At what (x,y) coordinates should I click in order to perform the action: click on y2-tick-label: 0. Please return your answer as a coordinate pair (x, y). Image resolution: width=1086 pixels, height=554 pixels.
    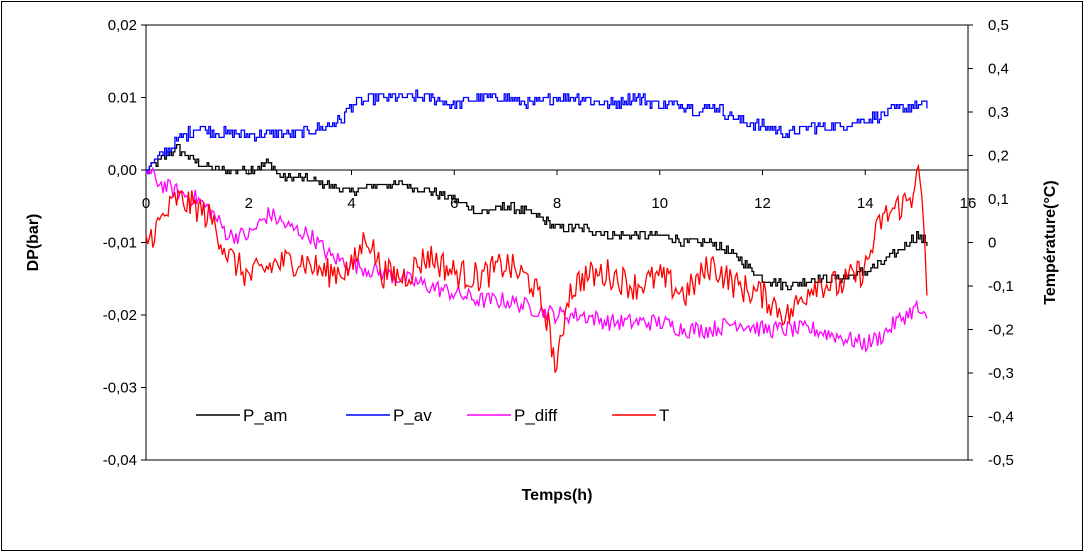
    Looking at the image, I should click on (992, 243).